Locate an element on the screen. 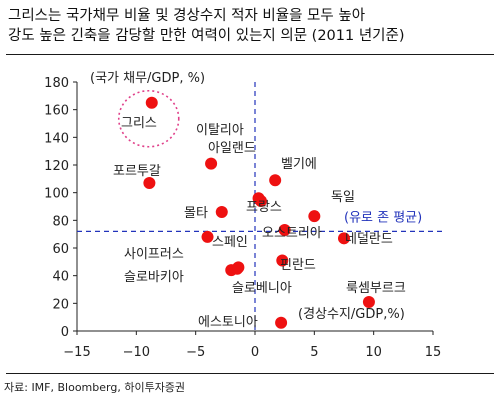 The height and width of the screenshot is (403, 500). title-line-1: 그리스는 국가채무 비율 및 경상수지 적자 비율을 모두 높아 is located at coordinates (187, 16).